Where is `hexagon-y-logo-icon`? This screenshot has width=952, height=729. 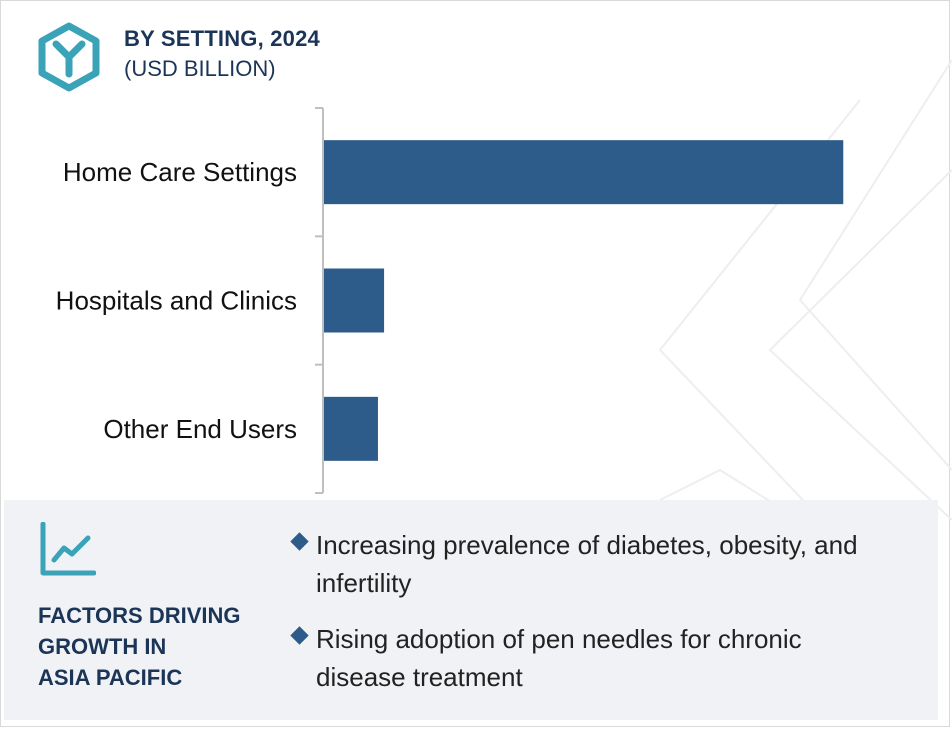
hexagon-y-logo-icon is located at coordinates (69, 57).